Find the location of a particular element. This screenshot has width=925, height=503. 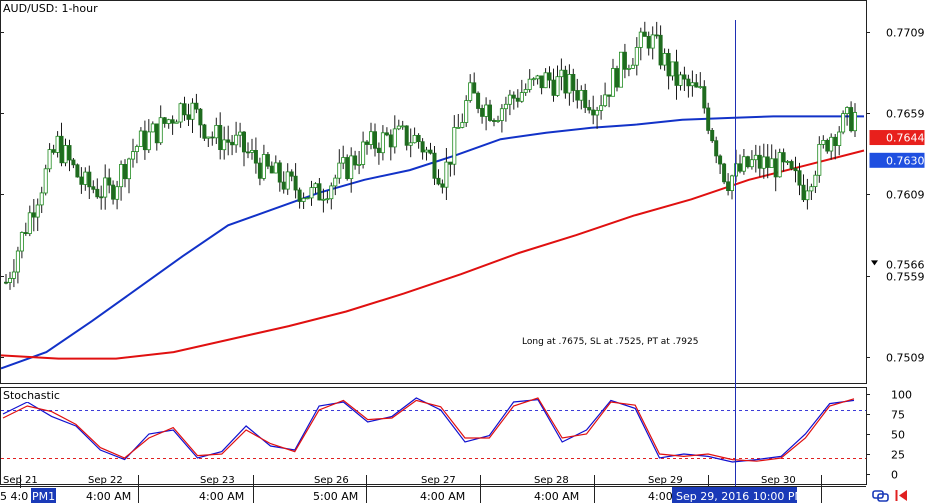

grid-layer is located at coordinates (433, 434).